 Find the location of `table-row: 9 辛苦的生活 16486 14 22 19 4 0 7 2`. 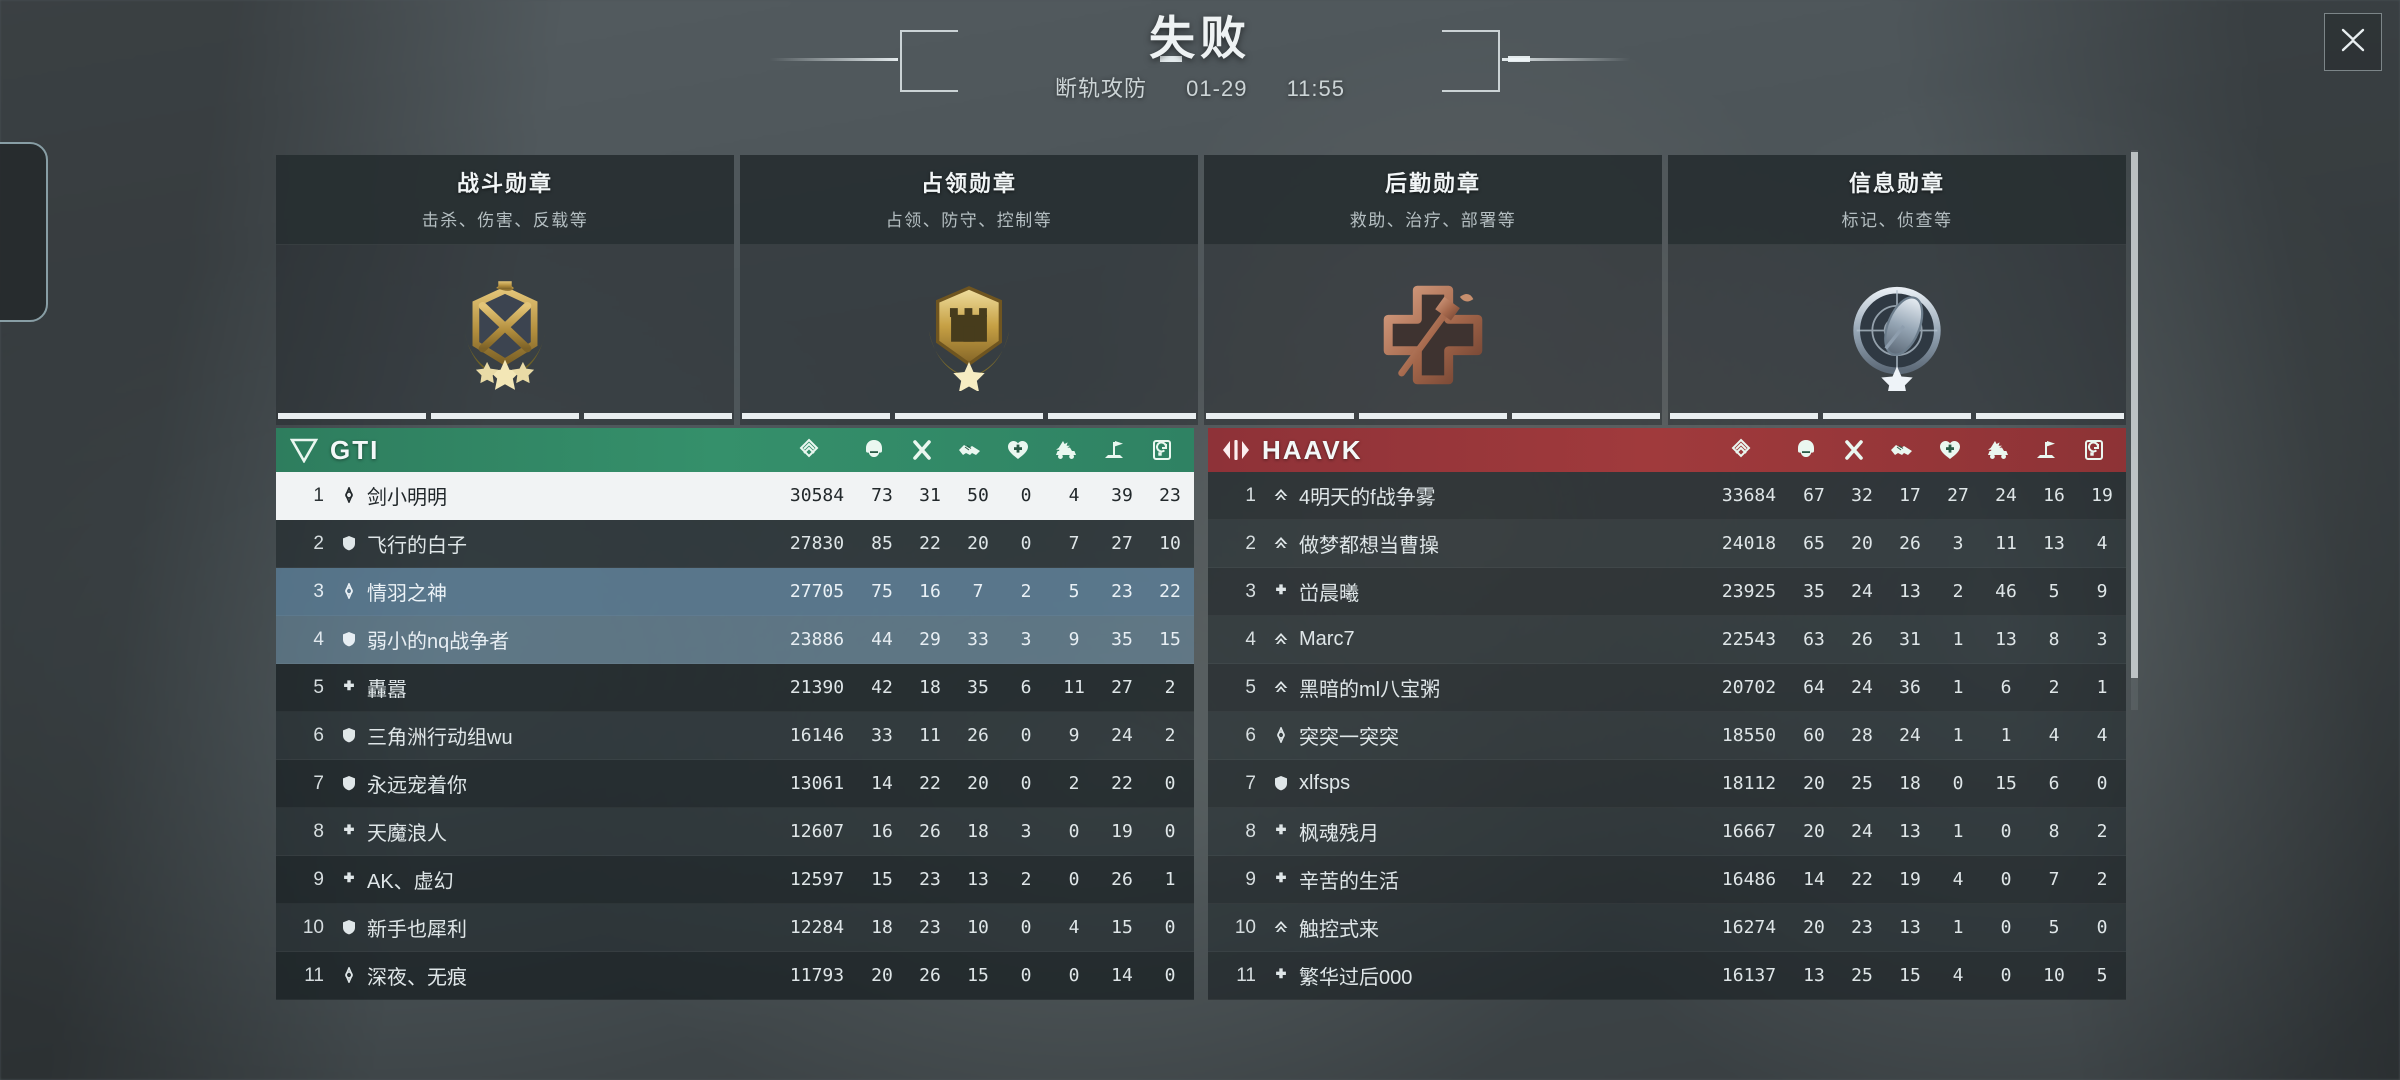

table-row: 9 辛苦的生活 16486 14 22 19 4 0 7 2 is located at coordinates (1667, 880).